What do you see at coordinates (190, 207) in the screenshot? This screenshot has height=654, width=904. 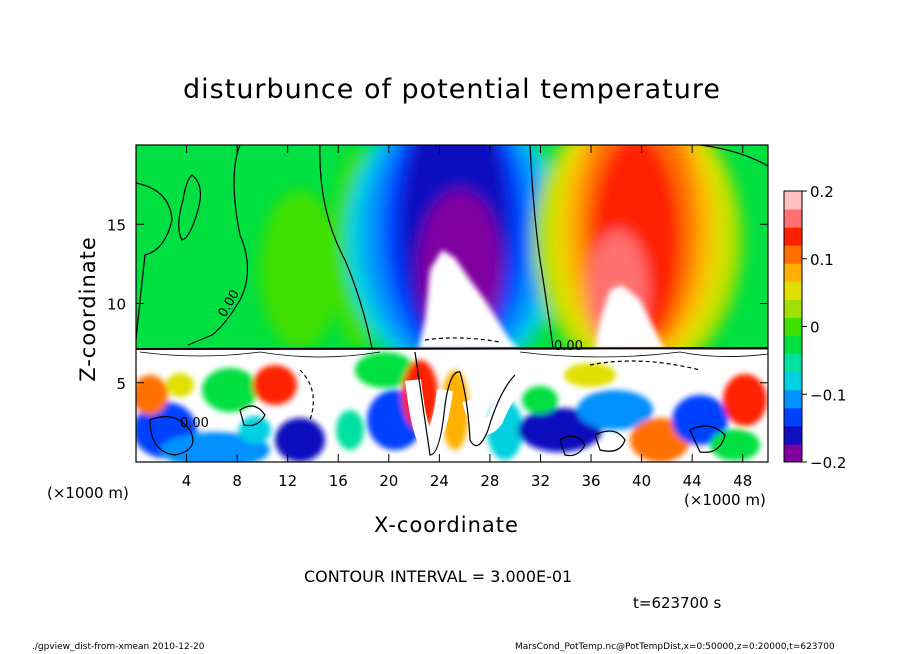 I see `contour-closed-left` at bounding box center [190, 207].